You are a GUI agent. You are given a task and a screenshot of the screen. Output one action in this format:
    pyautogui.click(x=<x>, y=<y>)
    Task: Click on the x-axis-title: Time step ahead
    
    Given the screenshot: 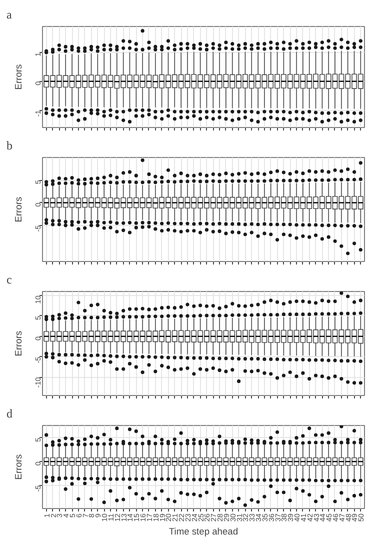 What is the action you would take?
    pyautogui.click(x=203, y=531)
    